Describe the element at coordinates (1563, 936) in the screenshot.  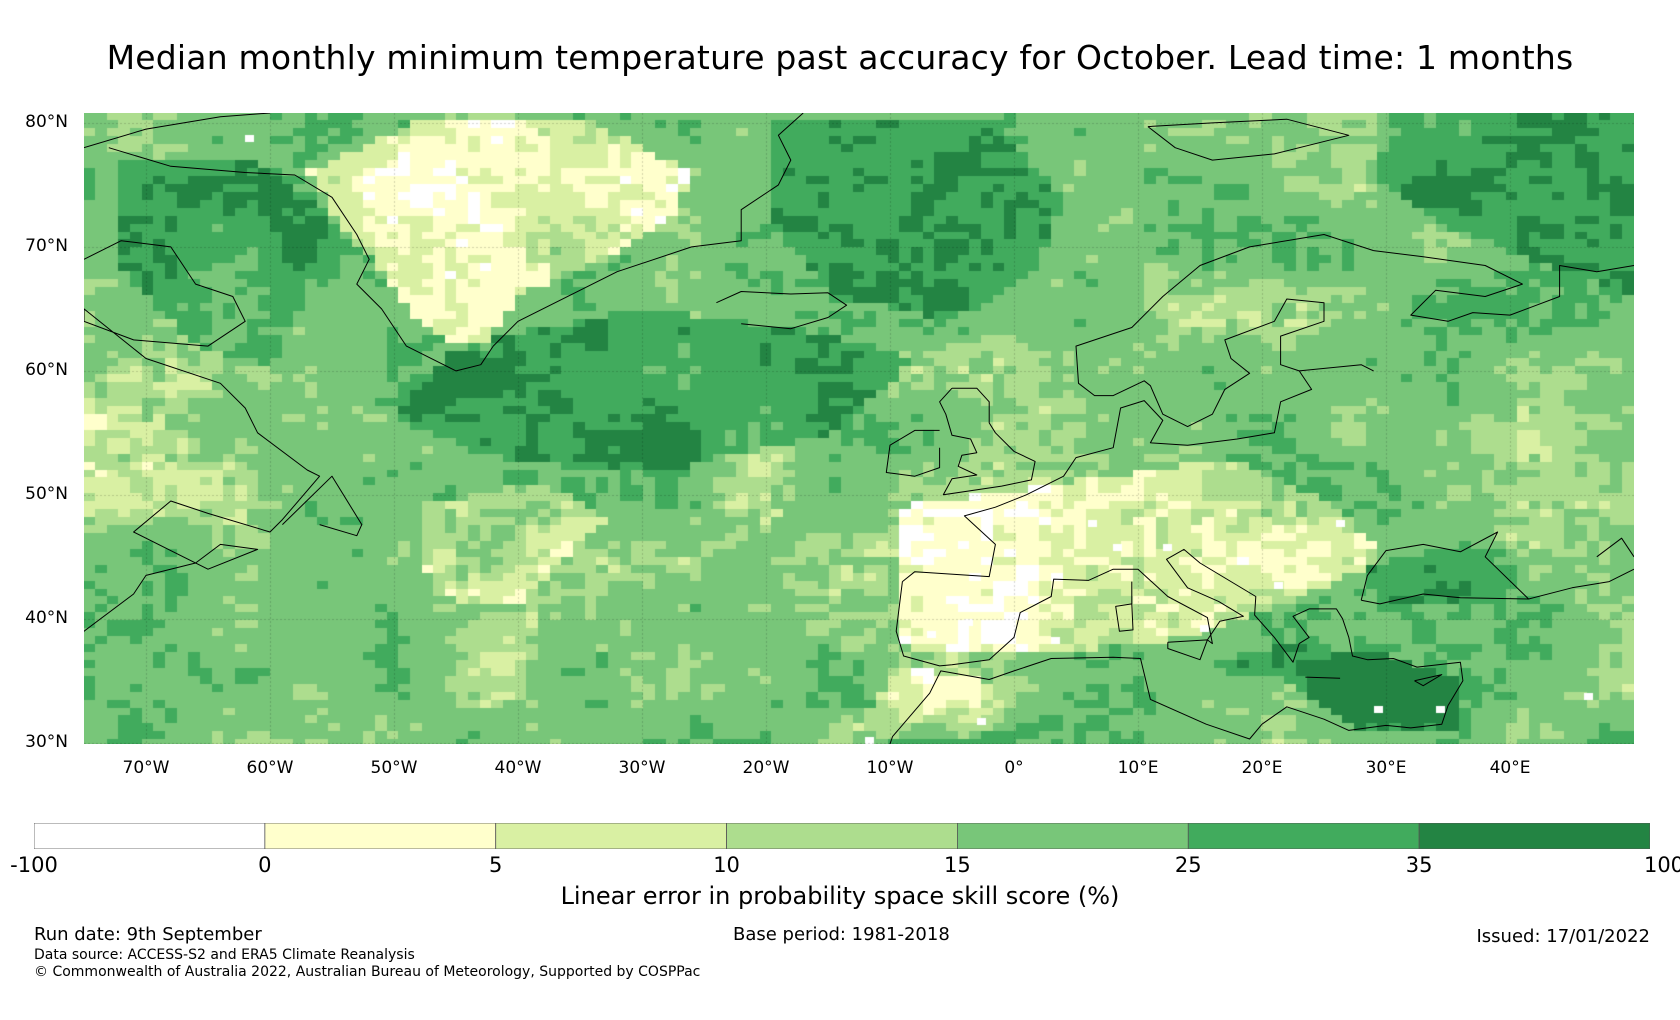
I see `issued-date: Issued: 17/01/2022` at that location.